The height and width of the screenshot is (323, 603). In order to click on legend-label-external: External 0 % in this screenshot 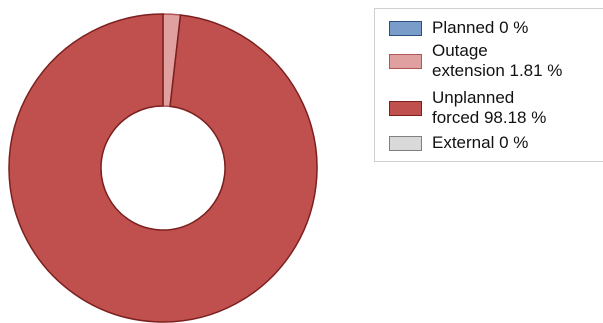, I will do `click(480, 142)`.